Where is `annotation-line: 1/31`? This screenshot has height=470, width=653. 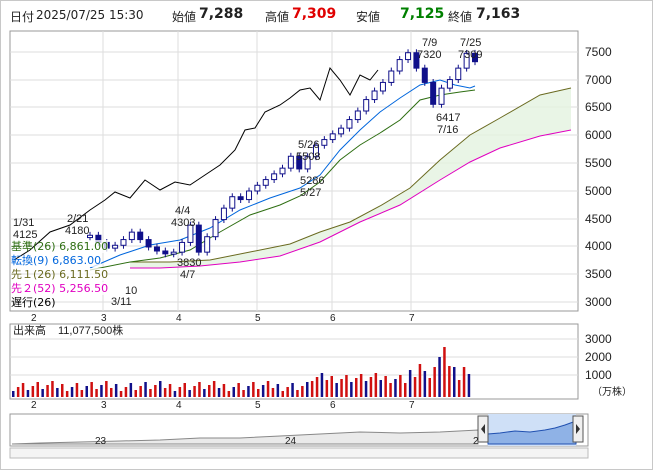 annotation-line: 1/31 is located at coordinates (23, 223).